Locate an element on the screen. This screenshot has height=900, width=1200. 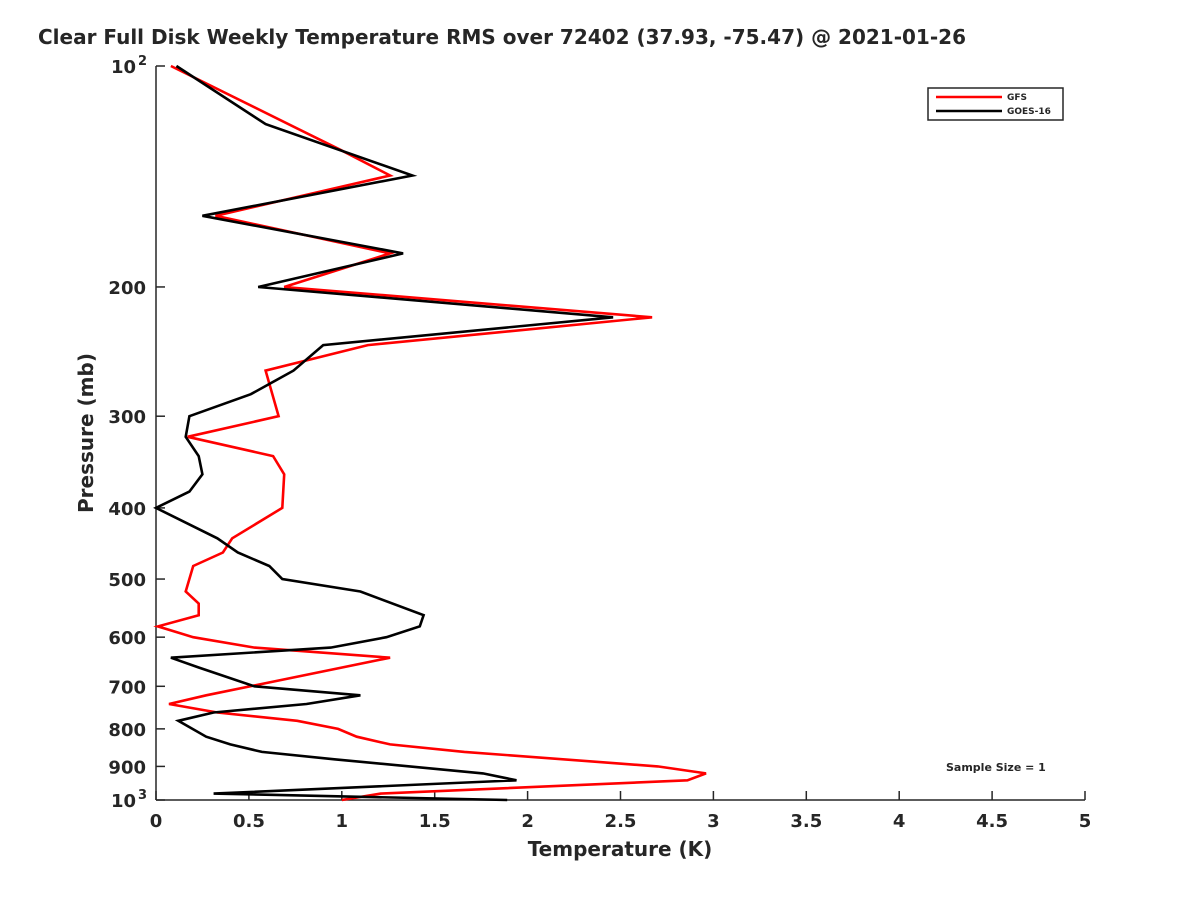
y-tick-label: 500 is located at coordinates (127, 580).